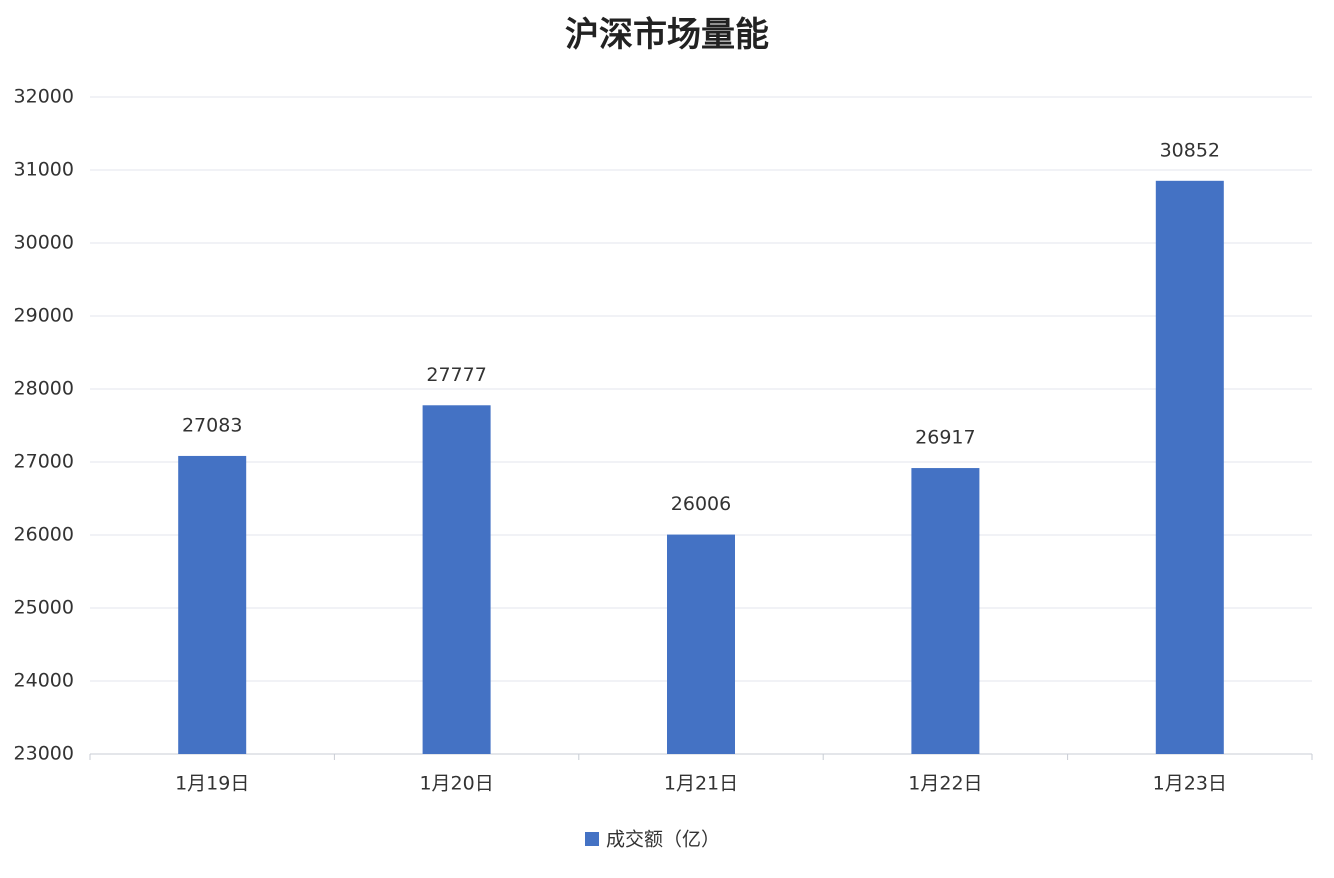 The height and width of the screenshot is (878, 1334). Describe the element at coordinates (456, 784) in the screenshot. I see `x-tick-label: 1月20日` at that location.